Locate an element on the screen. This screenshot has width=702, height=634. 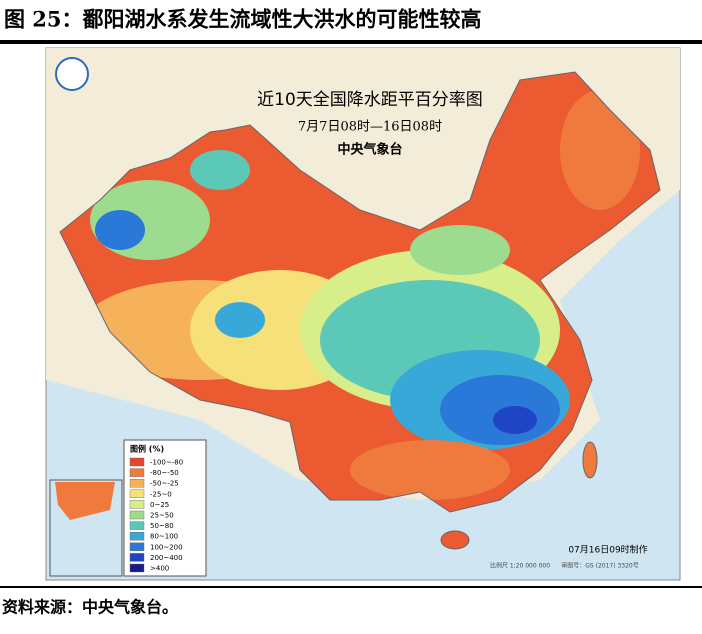
legend-label: >400 is located at coordinates (159, 569).